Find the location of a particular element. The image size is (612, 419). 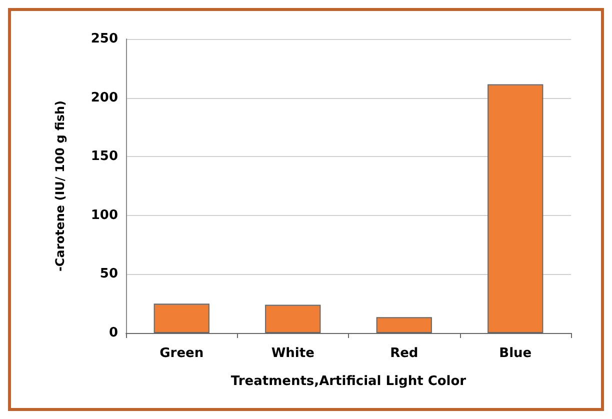

y-tick-label: 250 is located at coordinates (104, 39).